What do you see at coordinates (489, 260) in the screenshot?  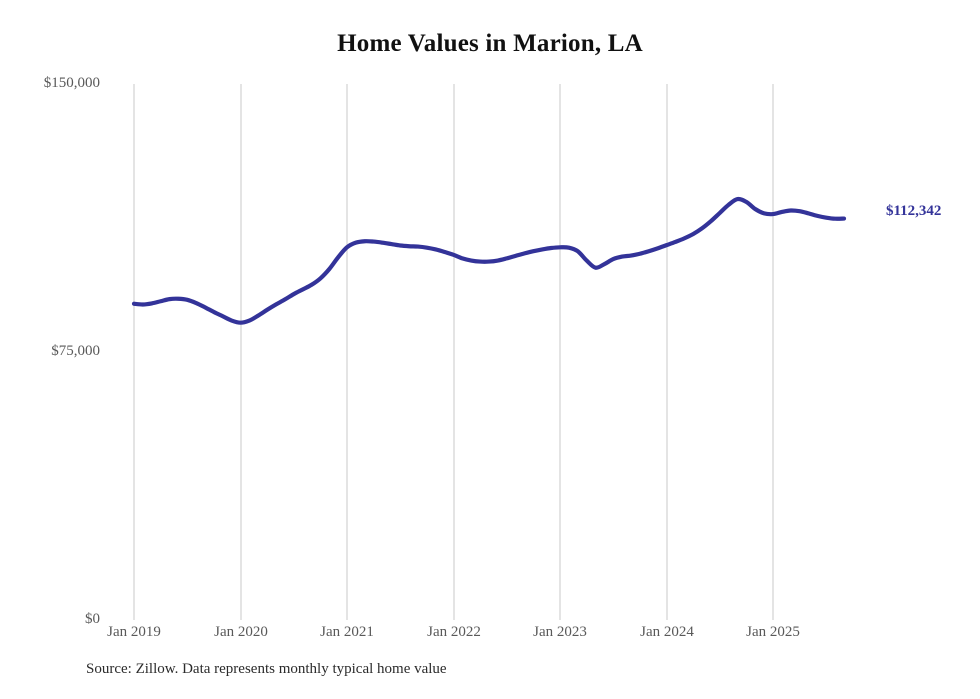 I see `home-value-line` at bounding box center [489, 260].